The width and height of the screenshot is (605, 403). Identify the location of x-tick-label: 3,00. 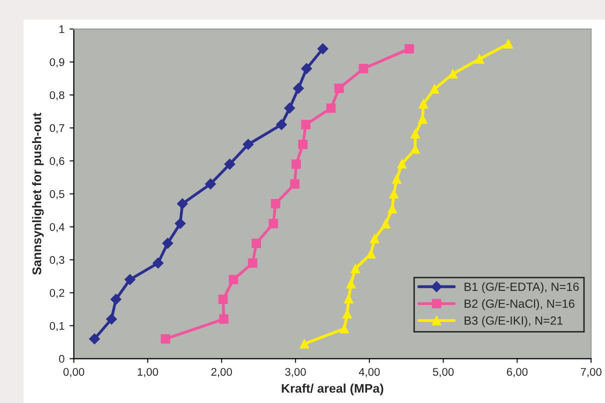
(295, 373).